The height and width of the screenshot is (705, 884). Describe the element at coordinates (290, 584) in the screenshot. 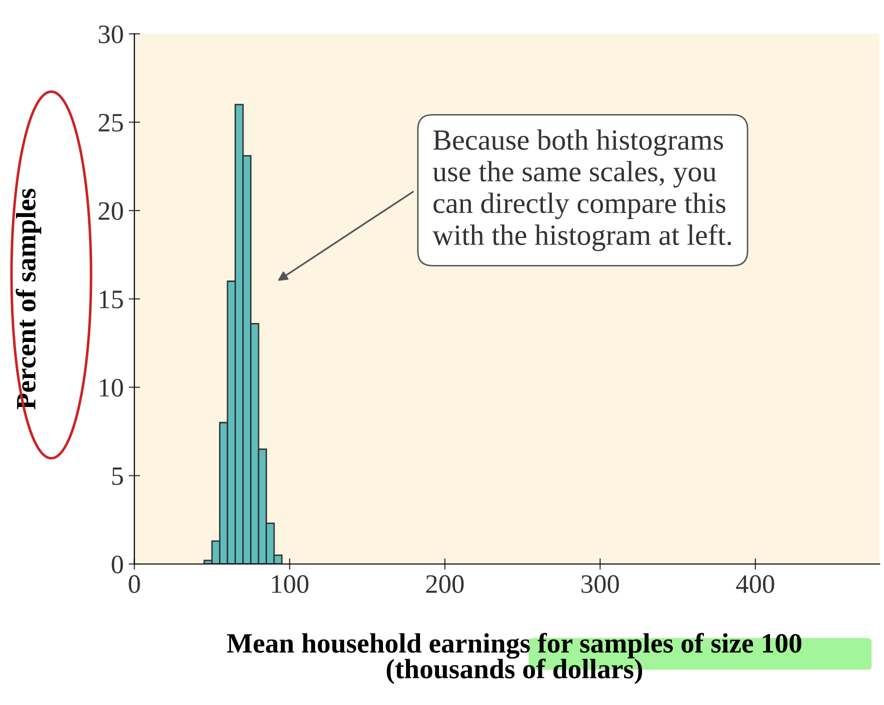

I see `x-tick-label: 100` at that location.